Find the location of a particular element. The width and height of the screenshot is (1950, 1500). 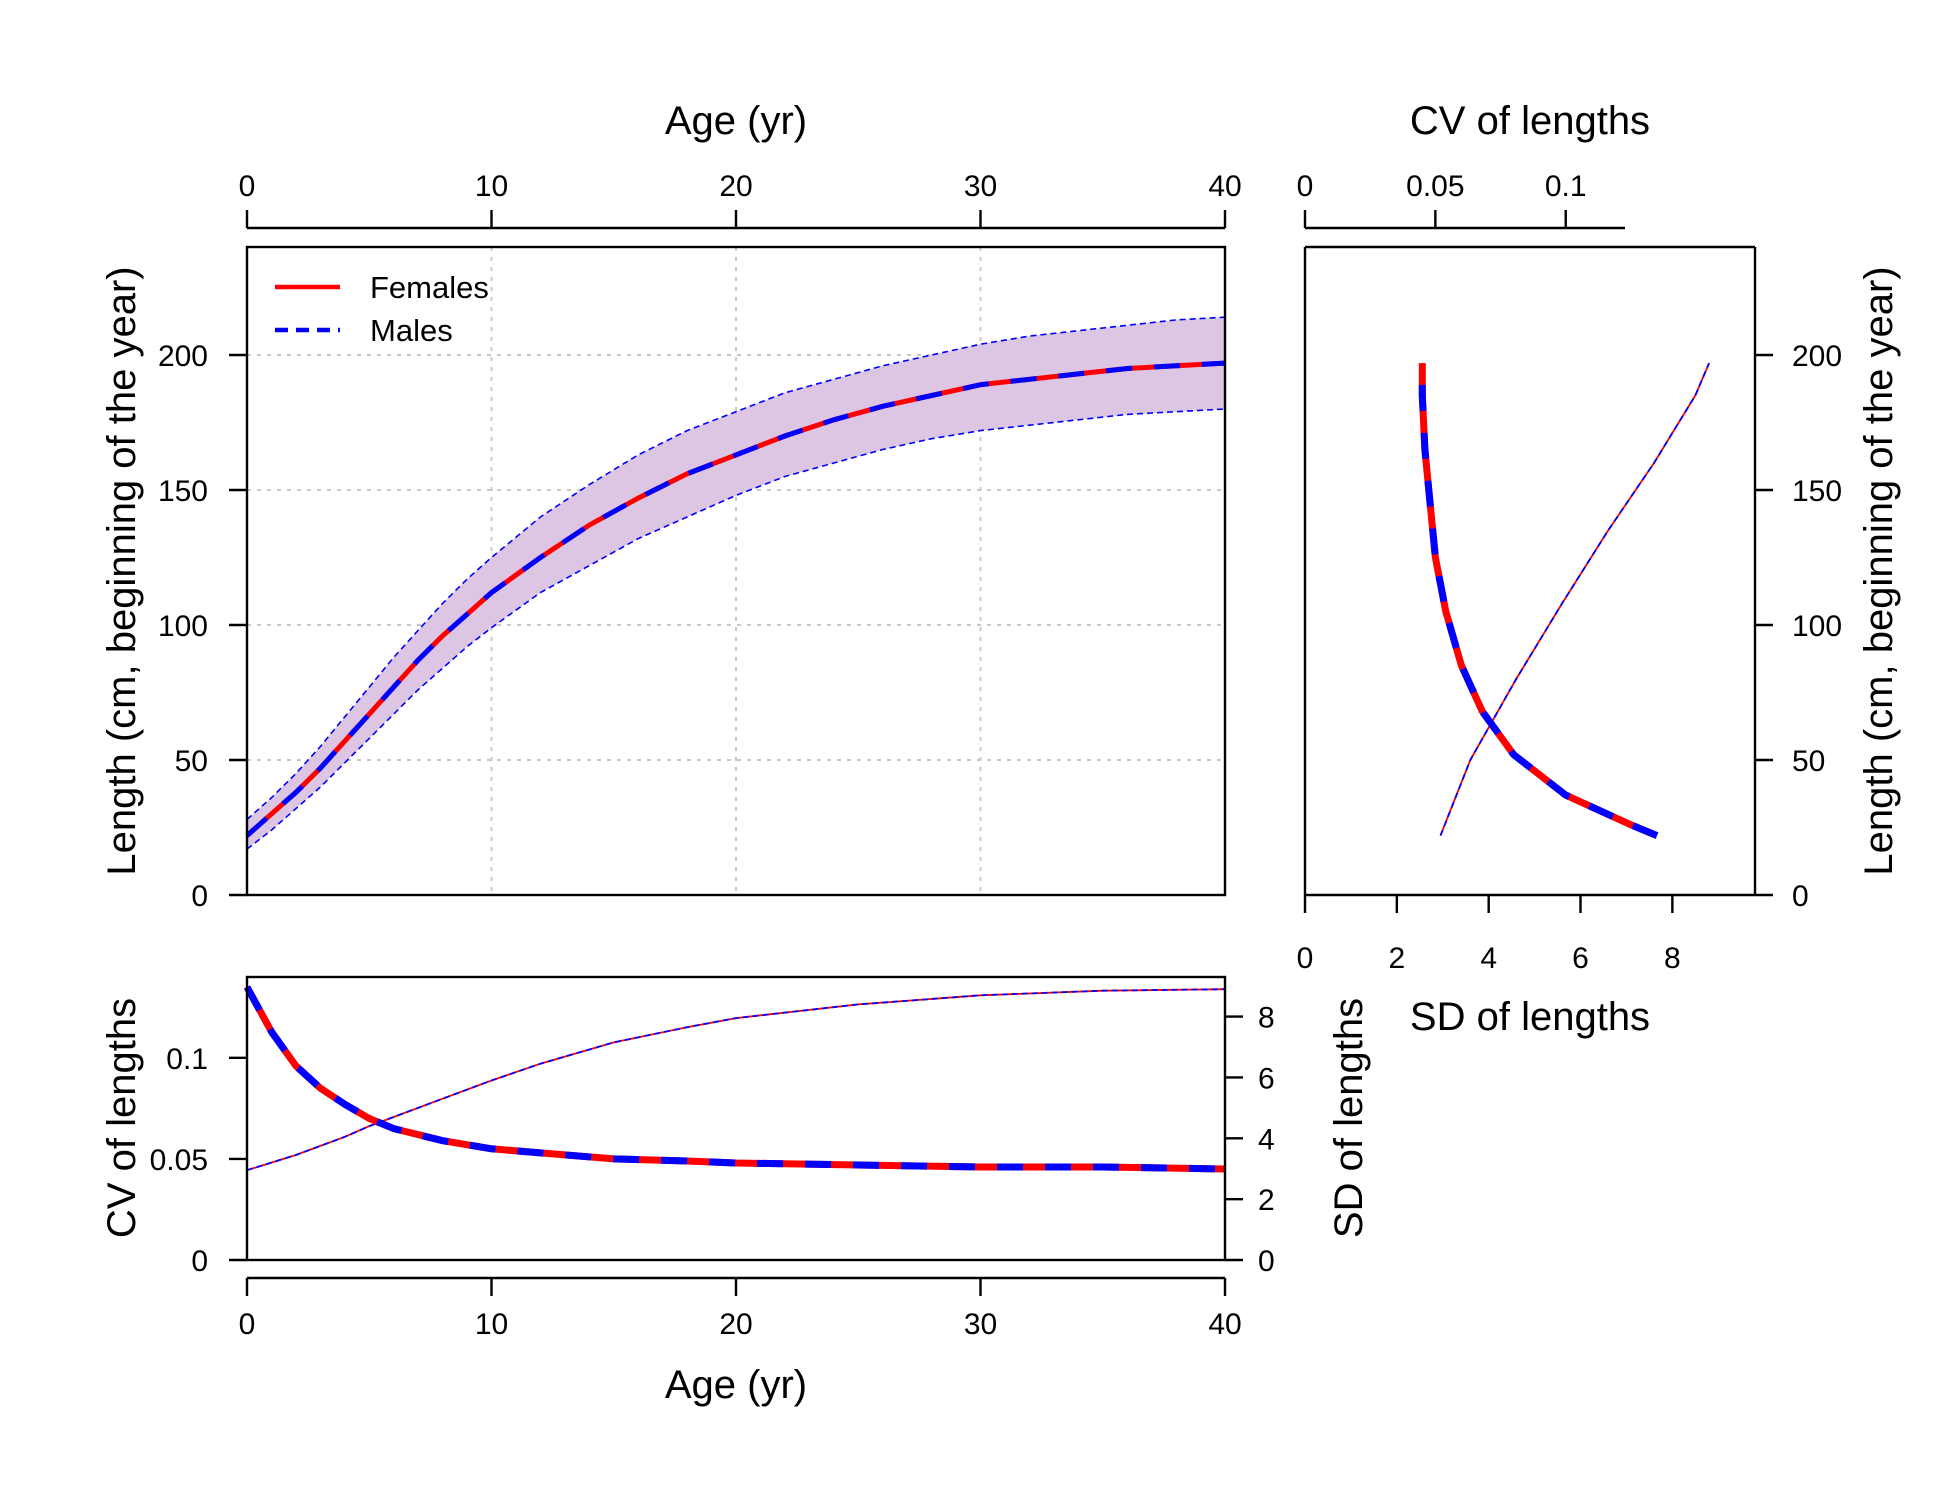

top-axis-title: Age (yr) is located at coordinates (736, 121).